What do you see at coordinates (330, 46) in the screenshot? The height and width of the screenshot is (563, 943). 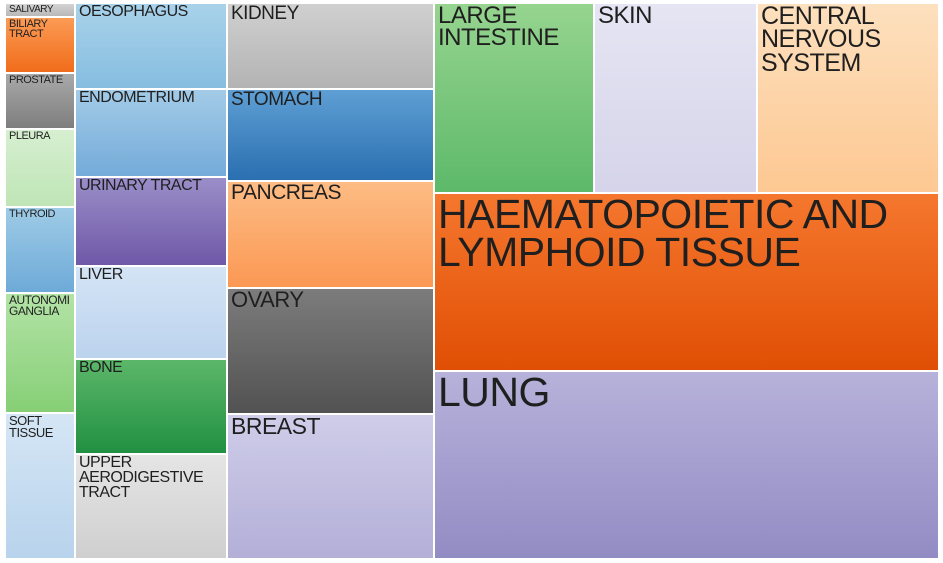 I see `treemap-tile-kidney: KIDNEY` at bounding box center [330, 46].